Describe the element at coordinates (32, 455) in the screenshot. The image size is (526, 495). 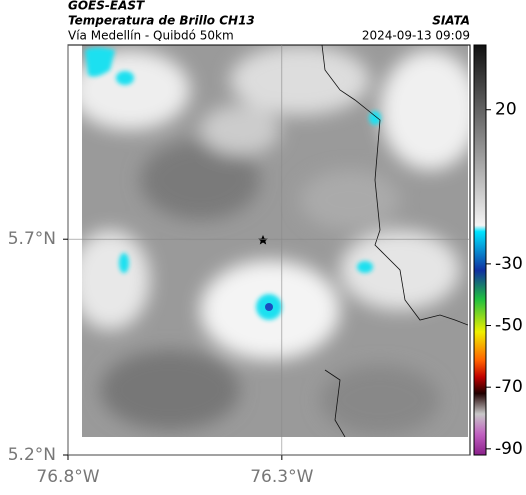
I see `y-tick-label: 5.2°N` at that location.